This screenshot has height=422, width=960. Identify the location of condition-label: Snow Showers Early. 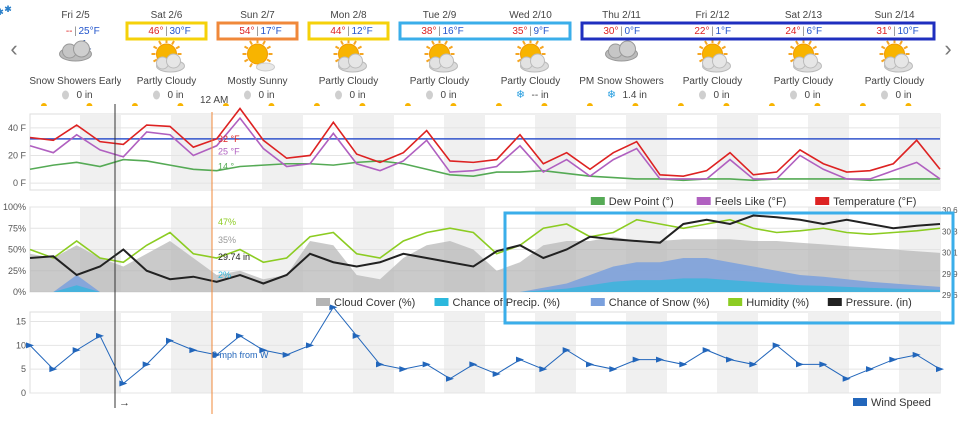
(75, 81).